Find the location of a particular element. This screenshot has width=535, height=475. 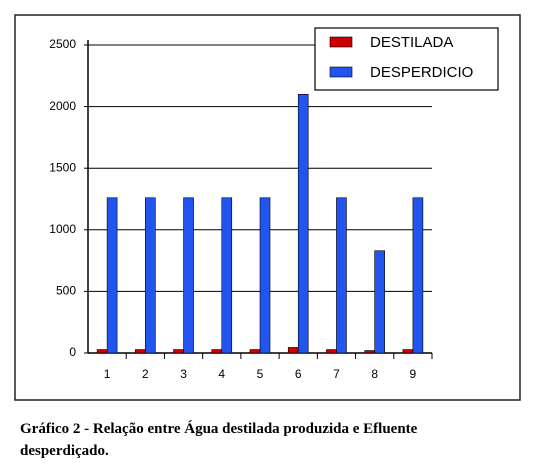

y-tick-label: 2500 is located at coordinates (62, 44).